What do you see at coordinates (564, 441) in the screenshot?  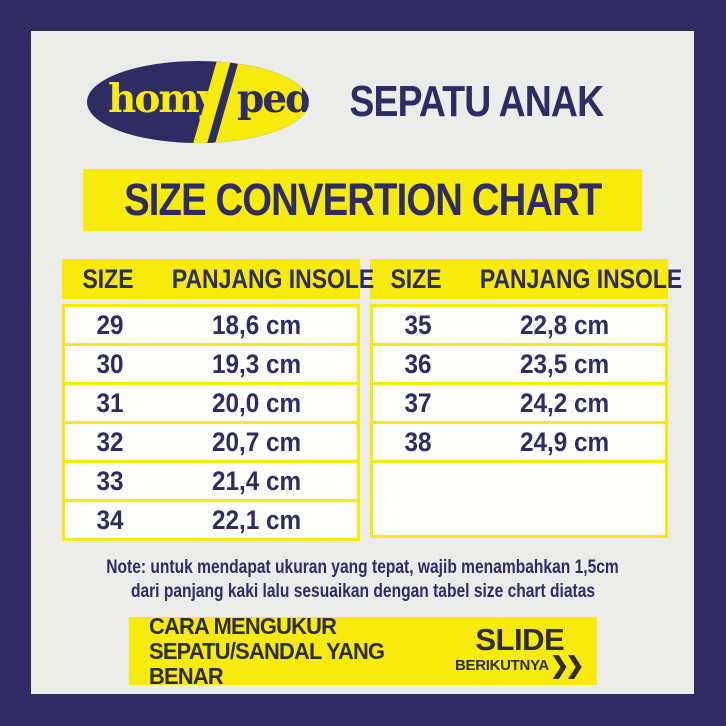 I see `insole-cell: 24,9 cm` at bounding box center [564, 441].